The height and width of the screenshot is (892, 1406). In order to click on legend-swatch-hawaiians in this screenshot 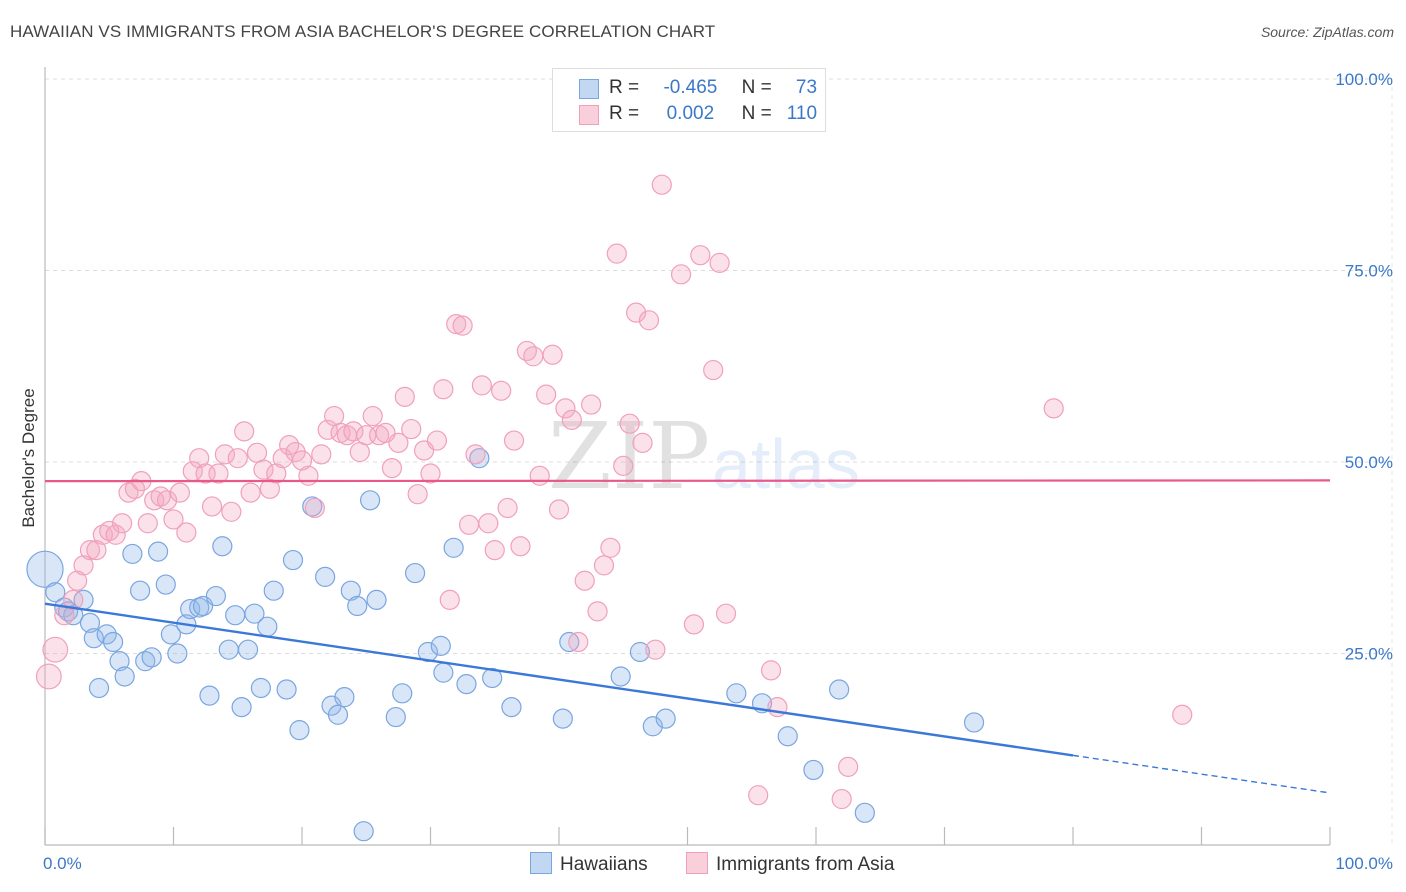, I will do `click(589, 89)`.